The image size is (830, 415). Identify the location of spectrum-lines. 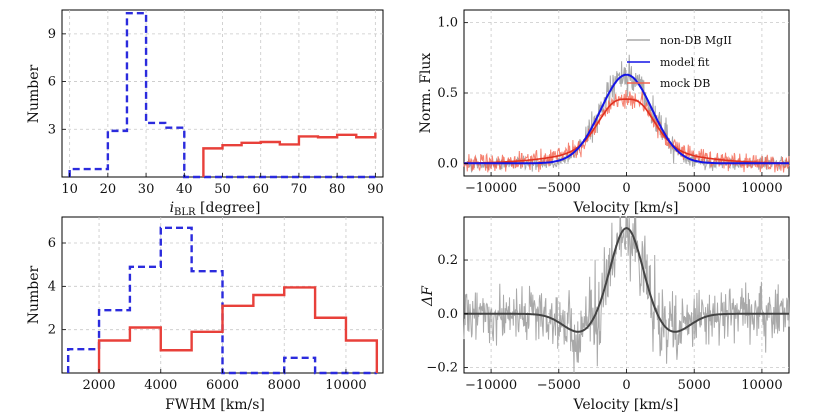
(626, 113).